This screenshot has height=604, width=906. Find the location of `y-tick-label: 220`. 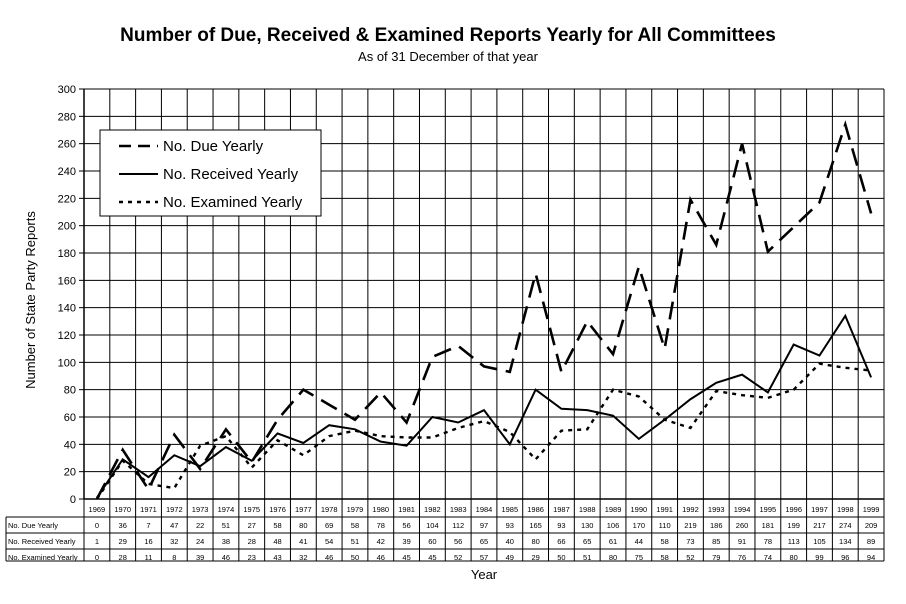

y-tick-label: 220 is located at coordinates (67, 199).